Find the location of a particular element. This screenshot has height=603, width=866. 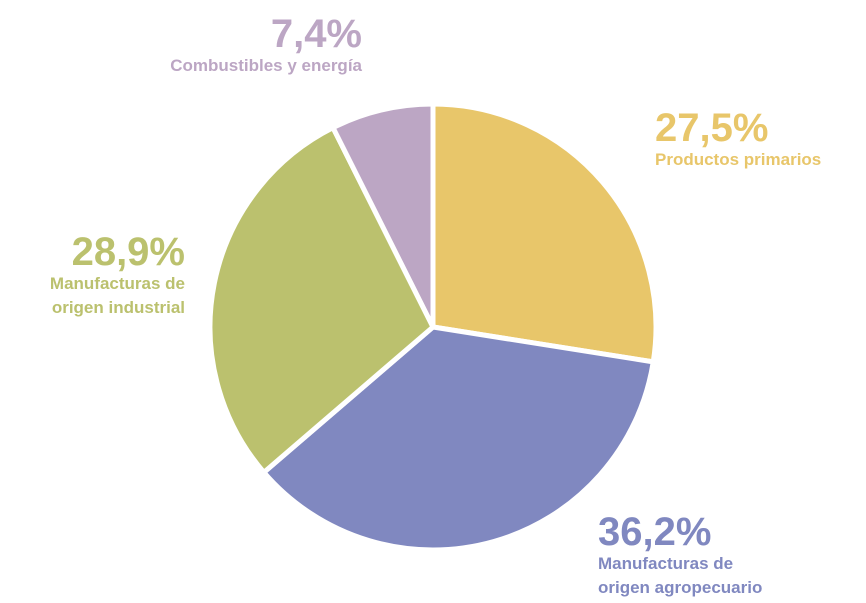

slice-label: 28,9% Manufacturas de origen industrial is located at coordinates (95, 276).